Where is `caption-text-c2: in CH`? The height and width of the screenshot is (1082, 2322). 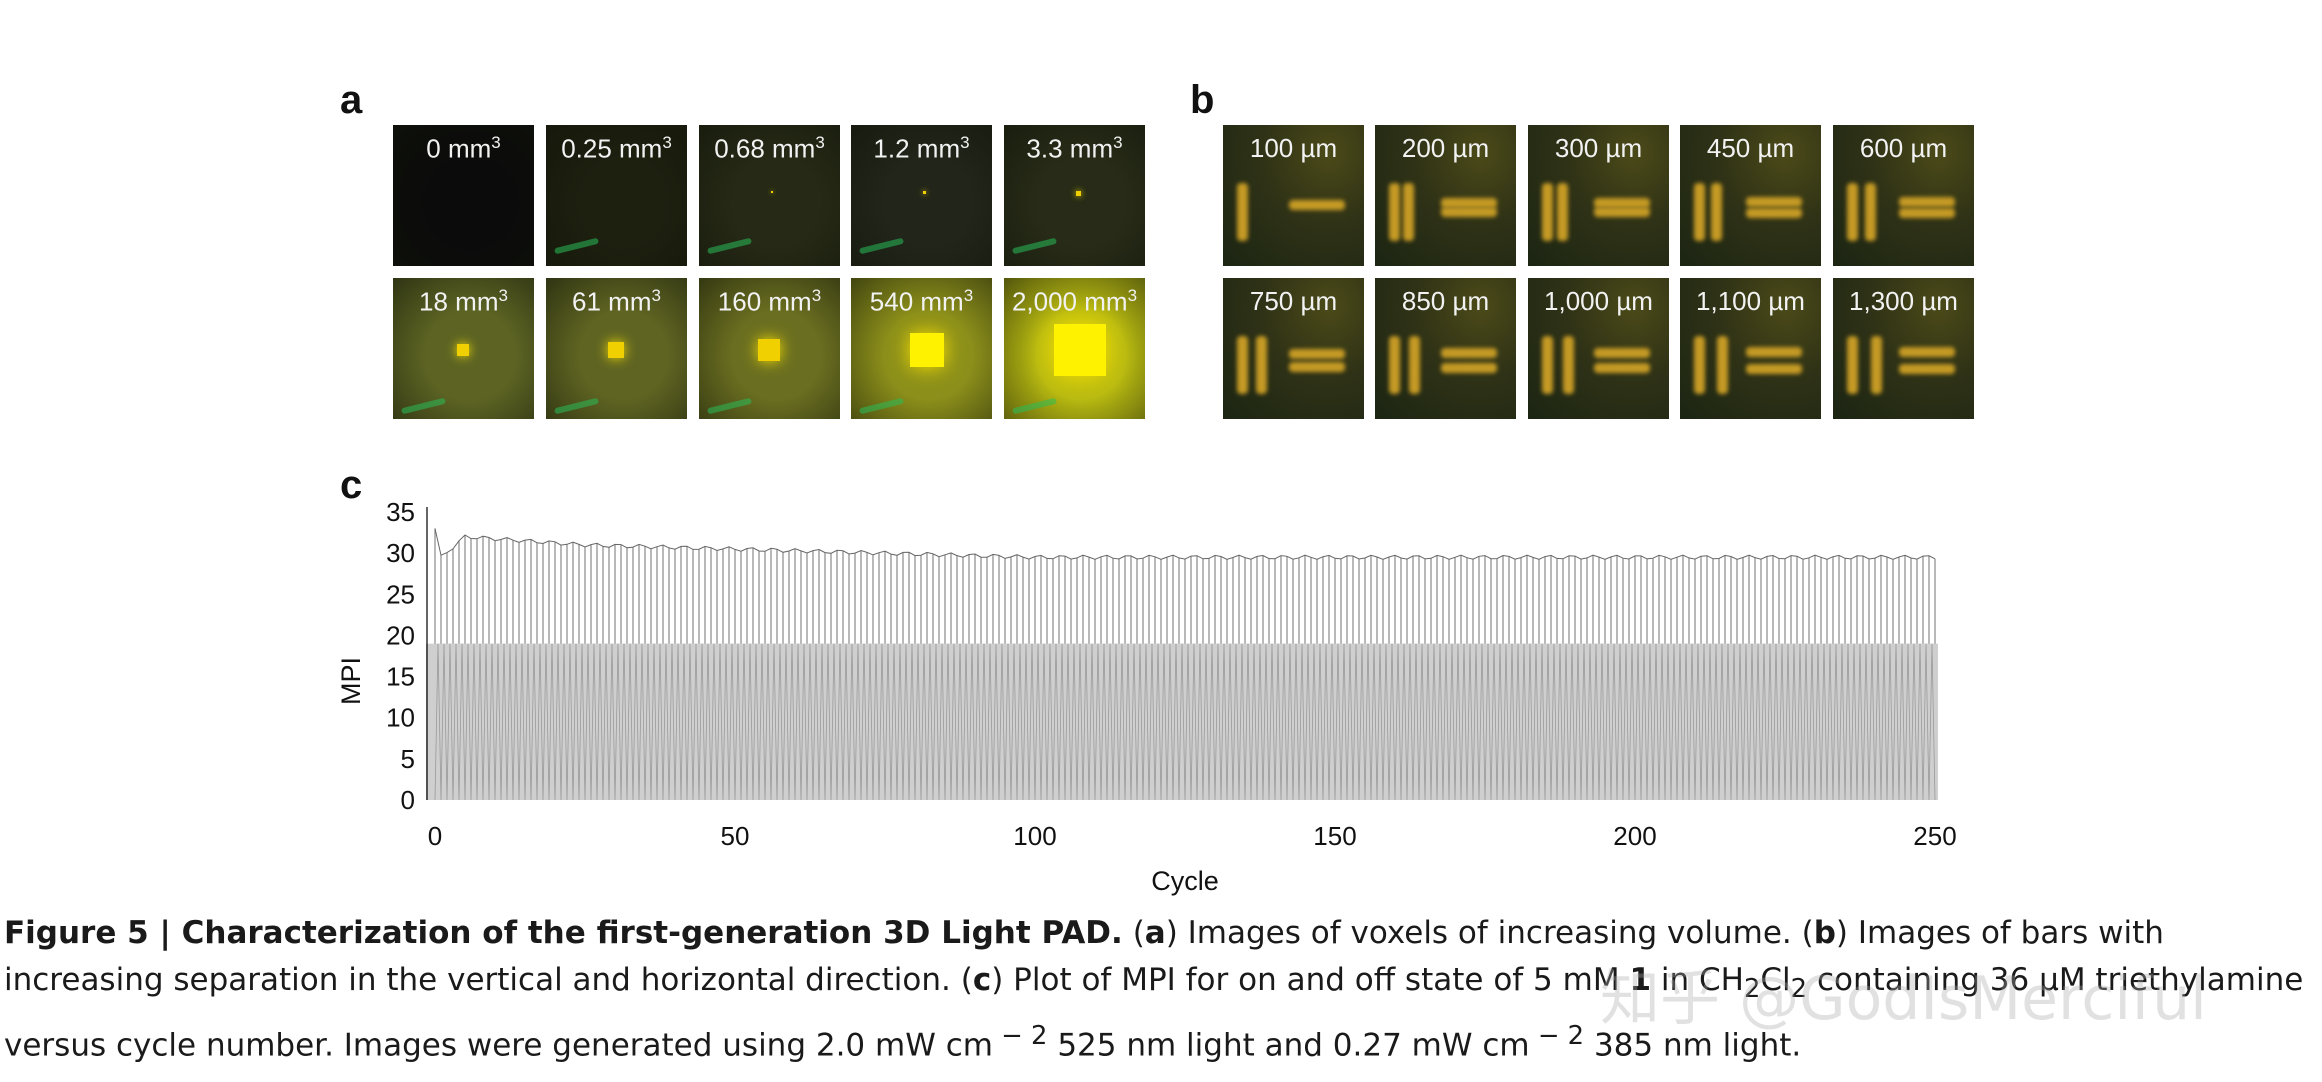
caption-text-c2: in CH is located at coordinates (1697, 980).